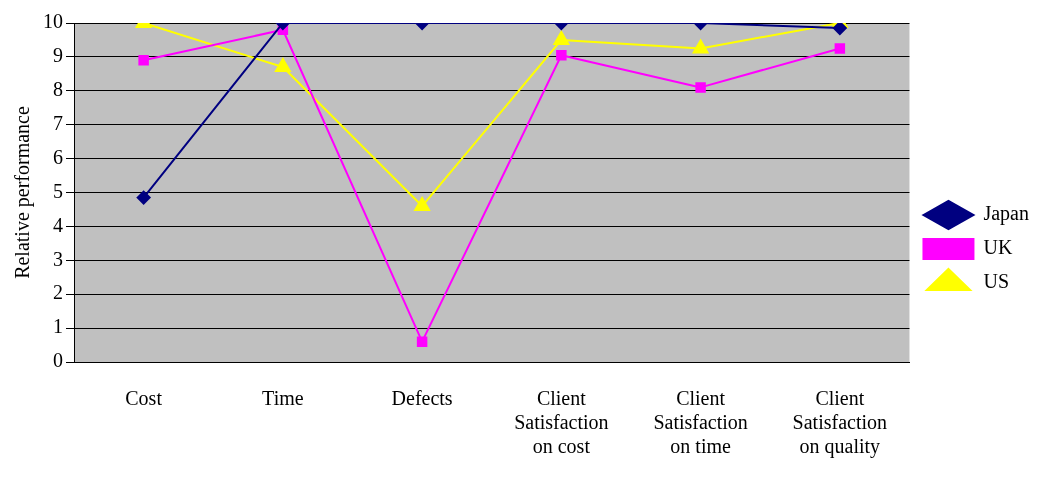 Image resolution: width=1051 pixels, height=486 pixels. What do you see at coordinates (53, 21) in the screenshot?
I see `y-tick-label: 10` at bounding box center [53, 21].